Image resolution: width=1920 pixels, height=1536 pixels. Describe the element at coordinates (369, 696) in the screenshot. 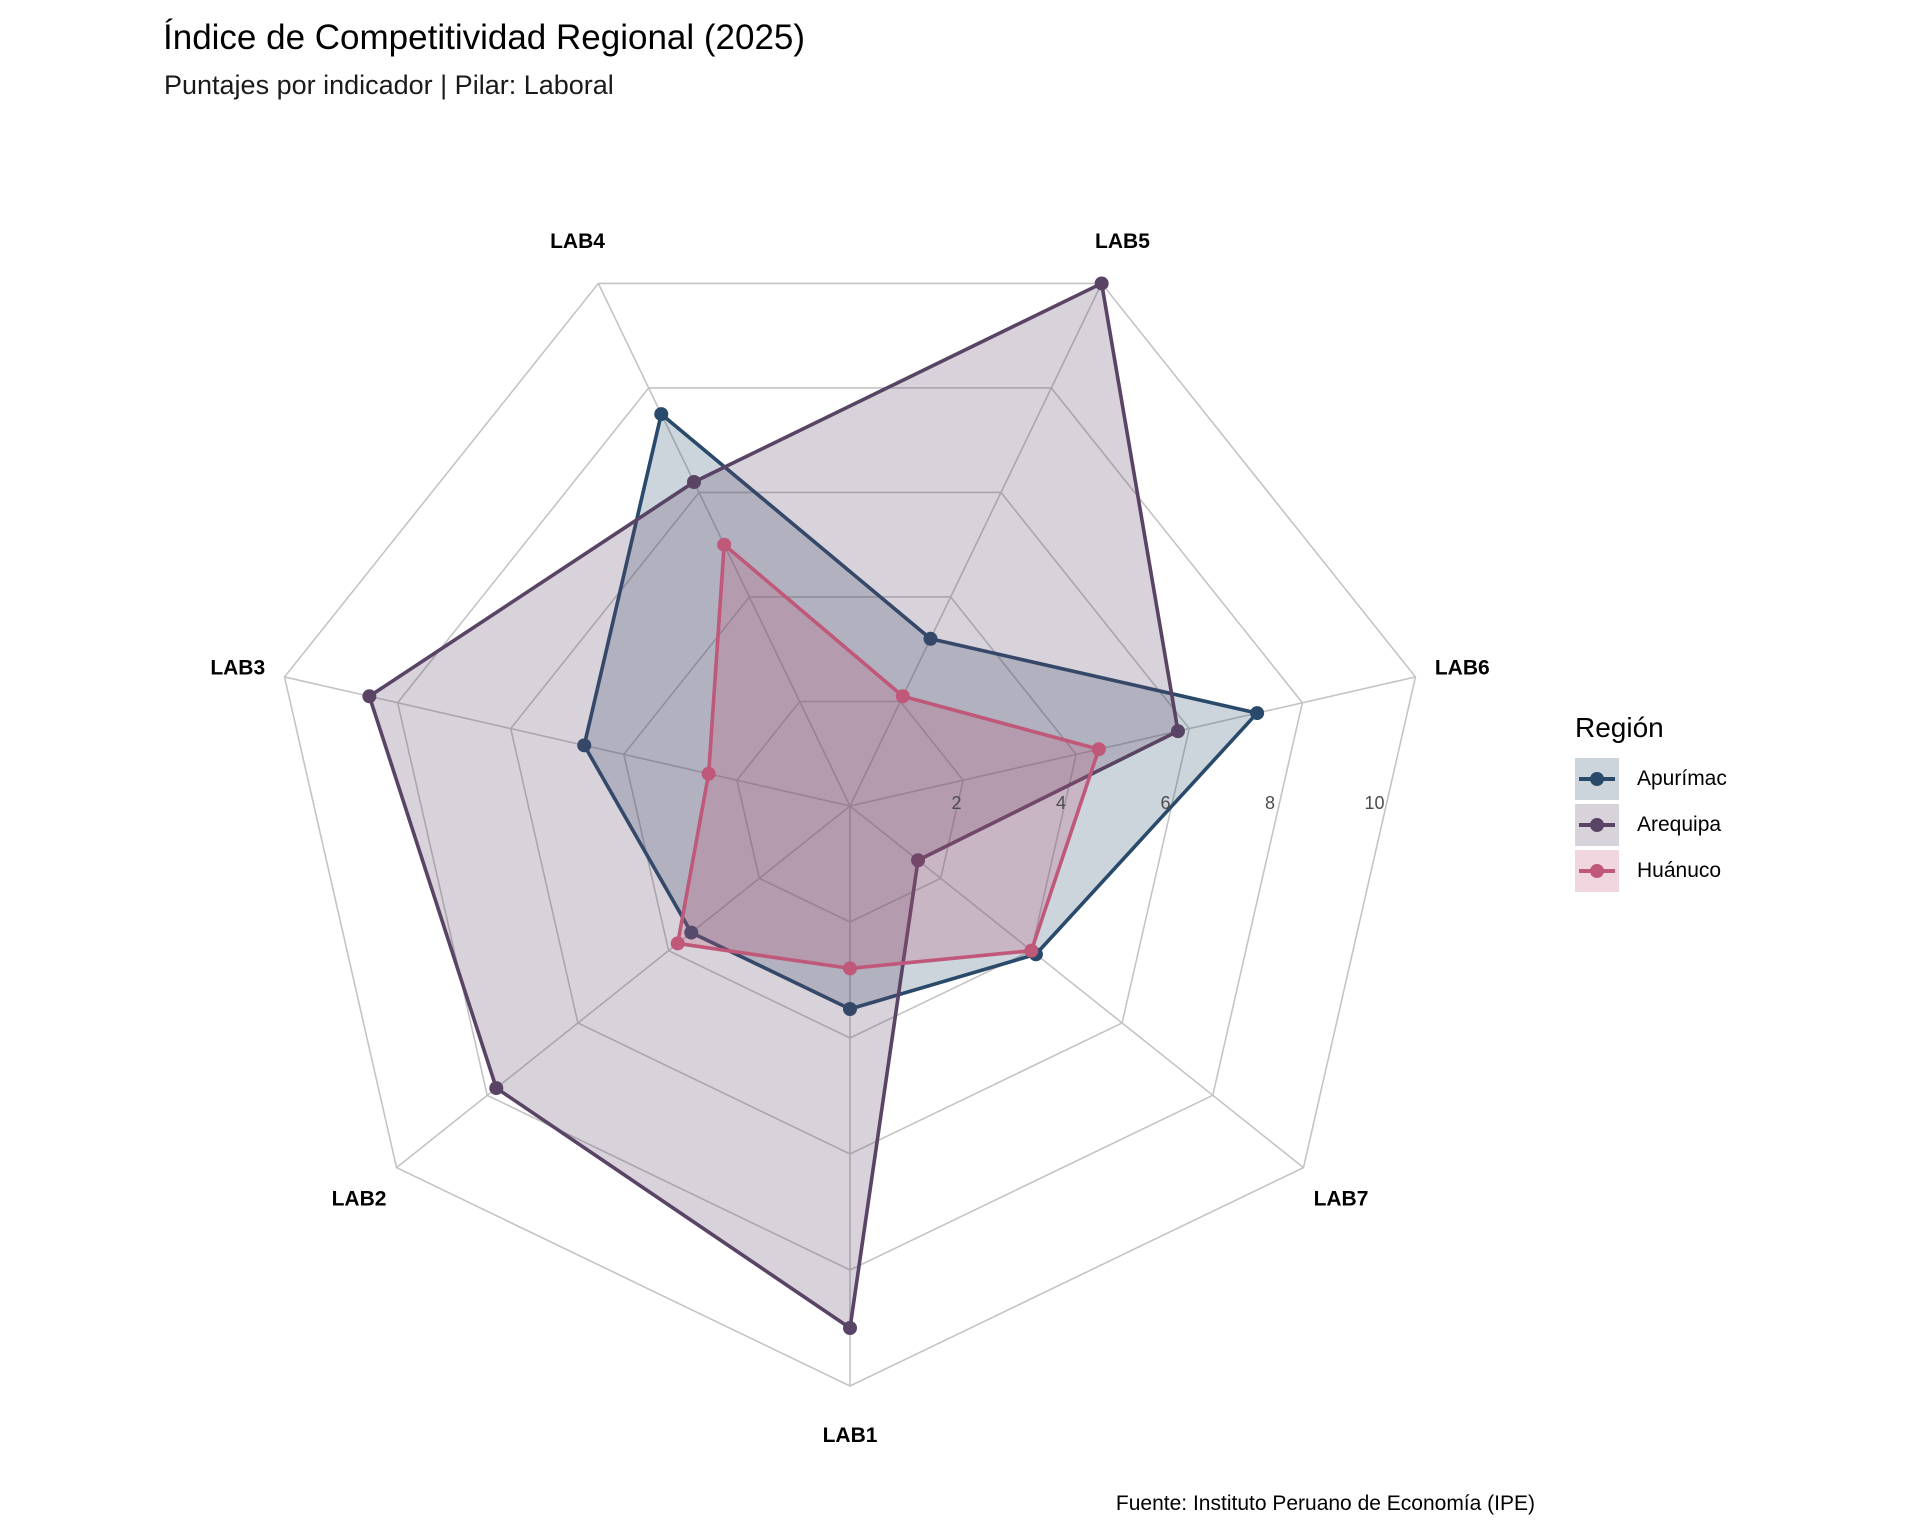

I see `point-arequipa-lab3` at that location.